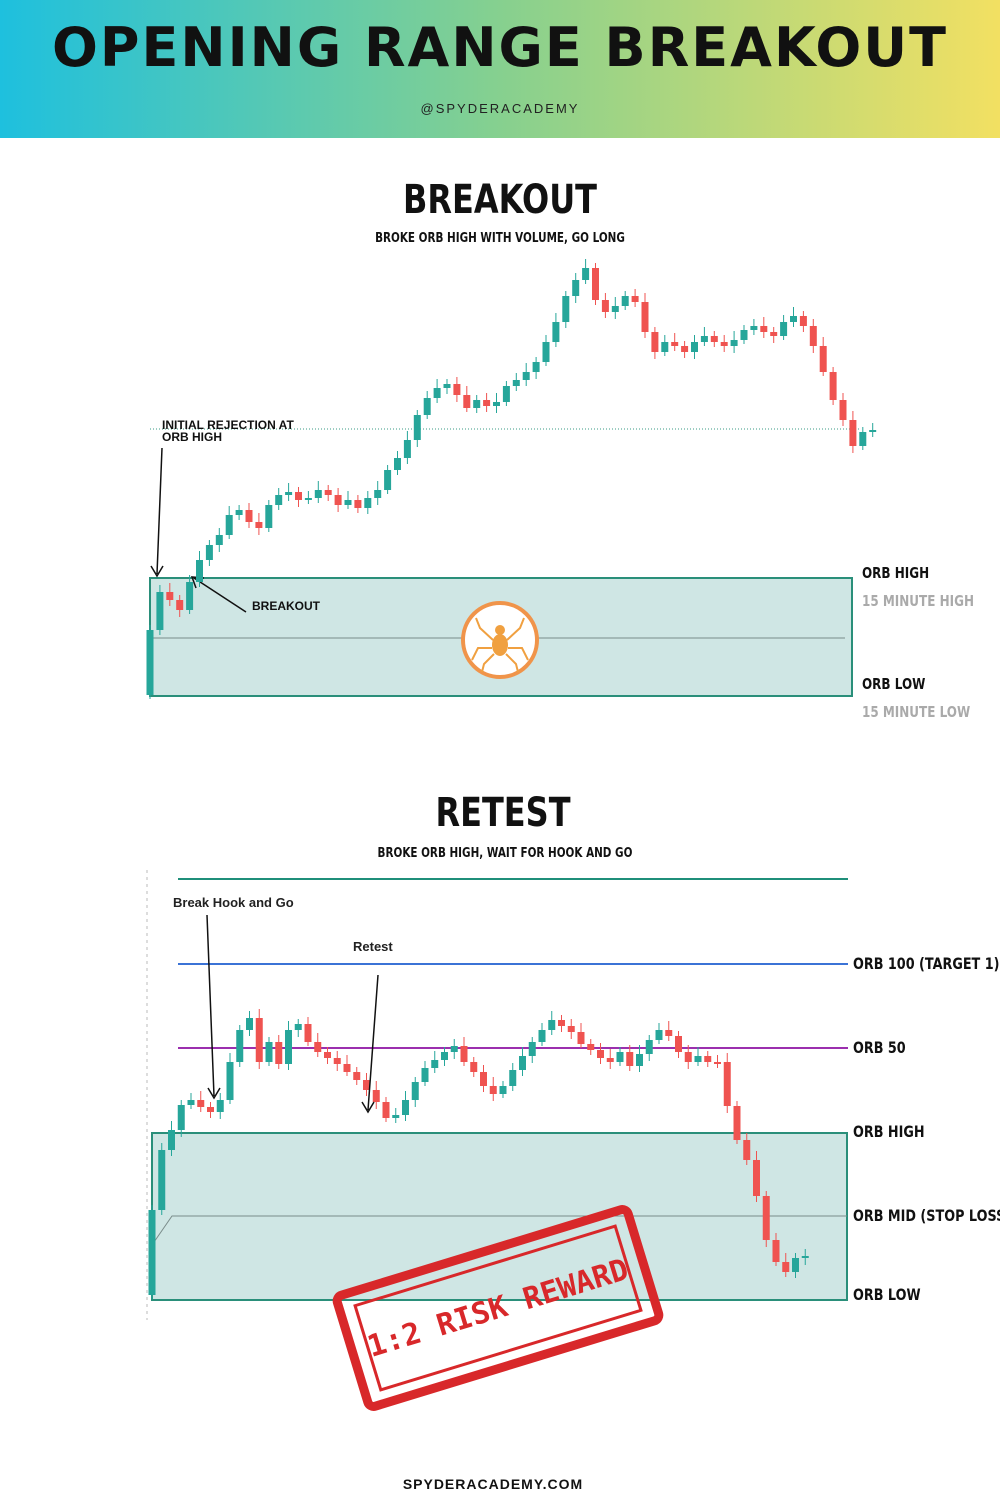 The height and width of the screenshot is (1500, 1000). I want to click on level-sublabel: 15 MINUTE HIGH, so click(918, 602).